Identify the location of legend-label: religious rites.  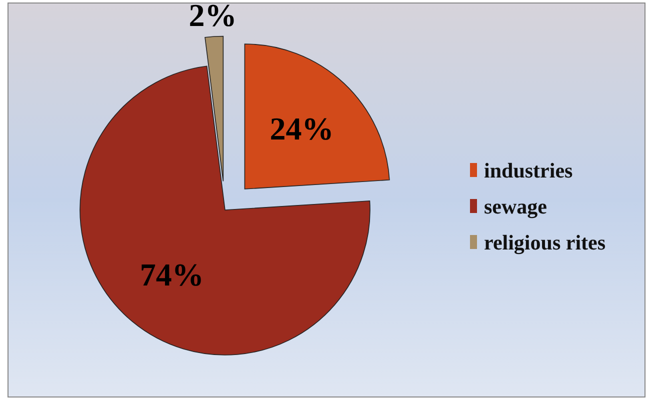
(545, 242).